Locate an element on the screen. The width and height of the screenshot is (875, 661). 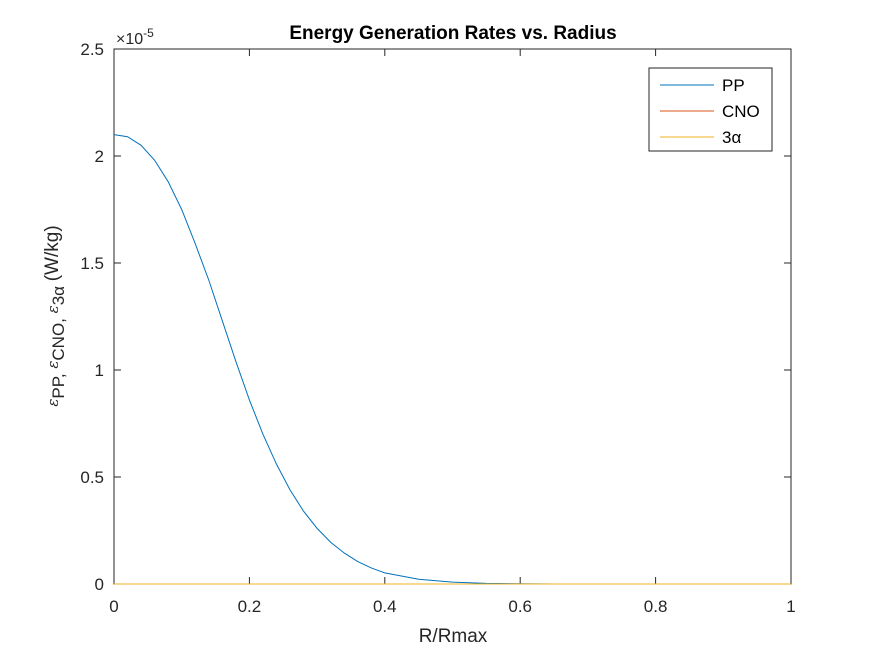
legend-label: CNO is located at coordinates (741, 111).